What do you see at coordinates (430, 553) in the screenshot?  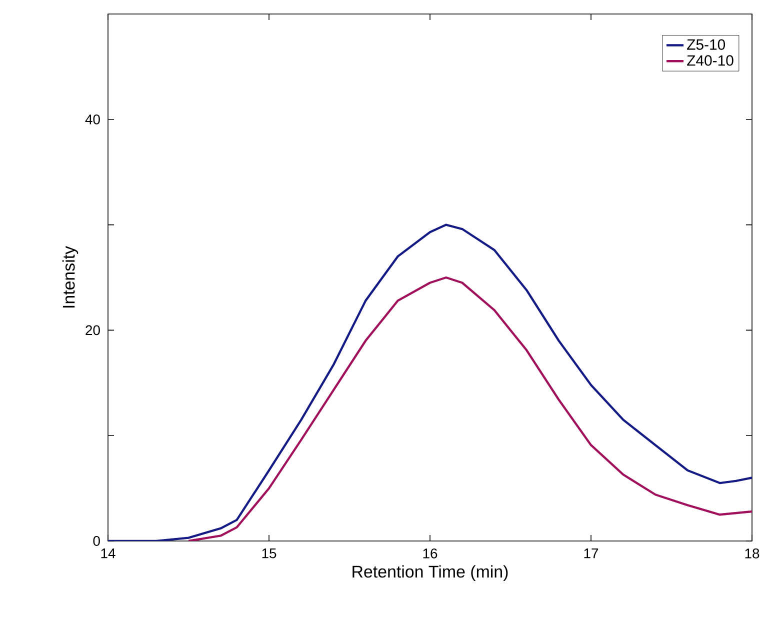 I see `x-tick-label: 16` at bounding box center [430, 553].